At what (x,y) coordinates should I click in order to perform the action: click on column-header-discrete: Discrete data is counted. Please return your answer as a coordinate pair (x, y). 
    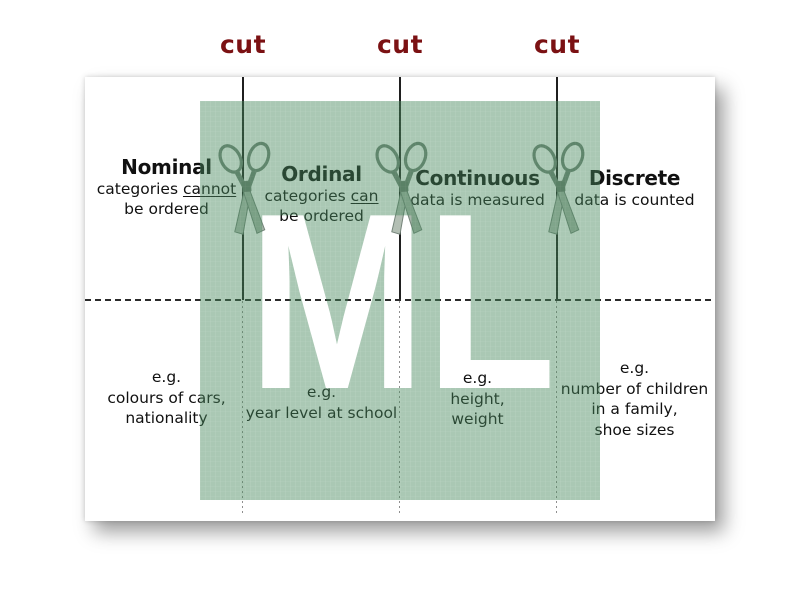
    Looking at the image, I should click on (634, 188).